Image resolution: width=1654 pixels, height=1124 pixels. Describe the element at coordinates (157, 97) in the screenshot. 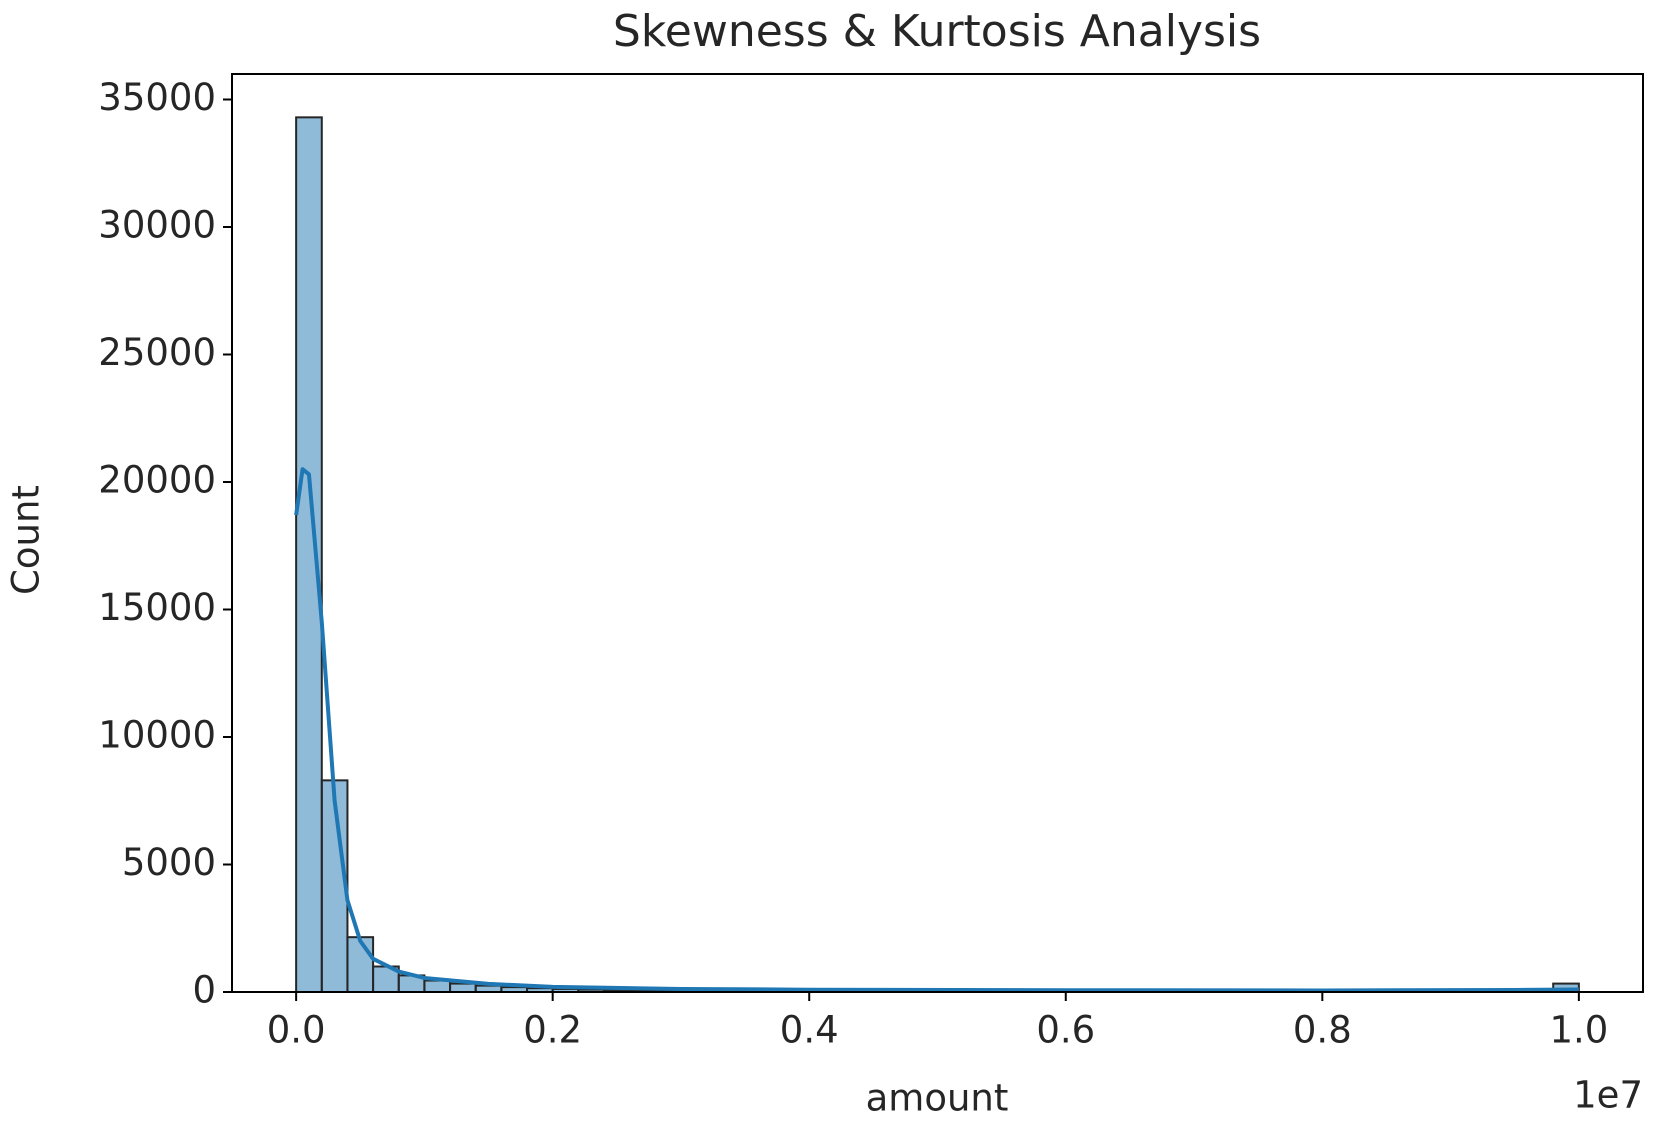

I see `y-tick-label: 35000` at that location.